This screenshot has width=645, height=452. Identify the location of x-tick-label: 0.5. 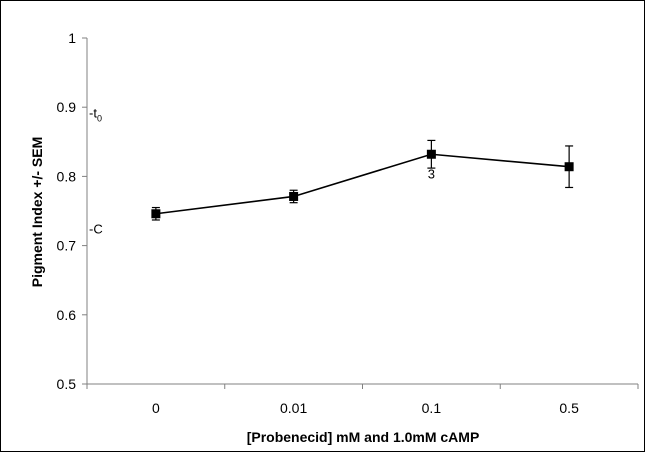
(569, 408).